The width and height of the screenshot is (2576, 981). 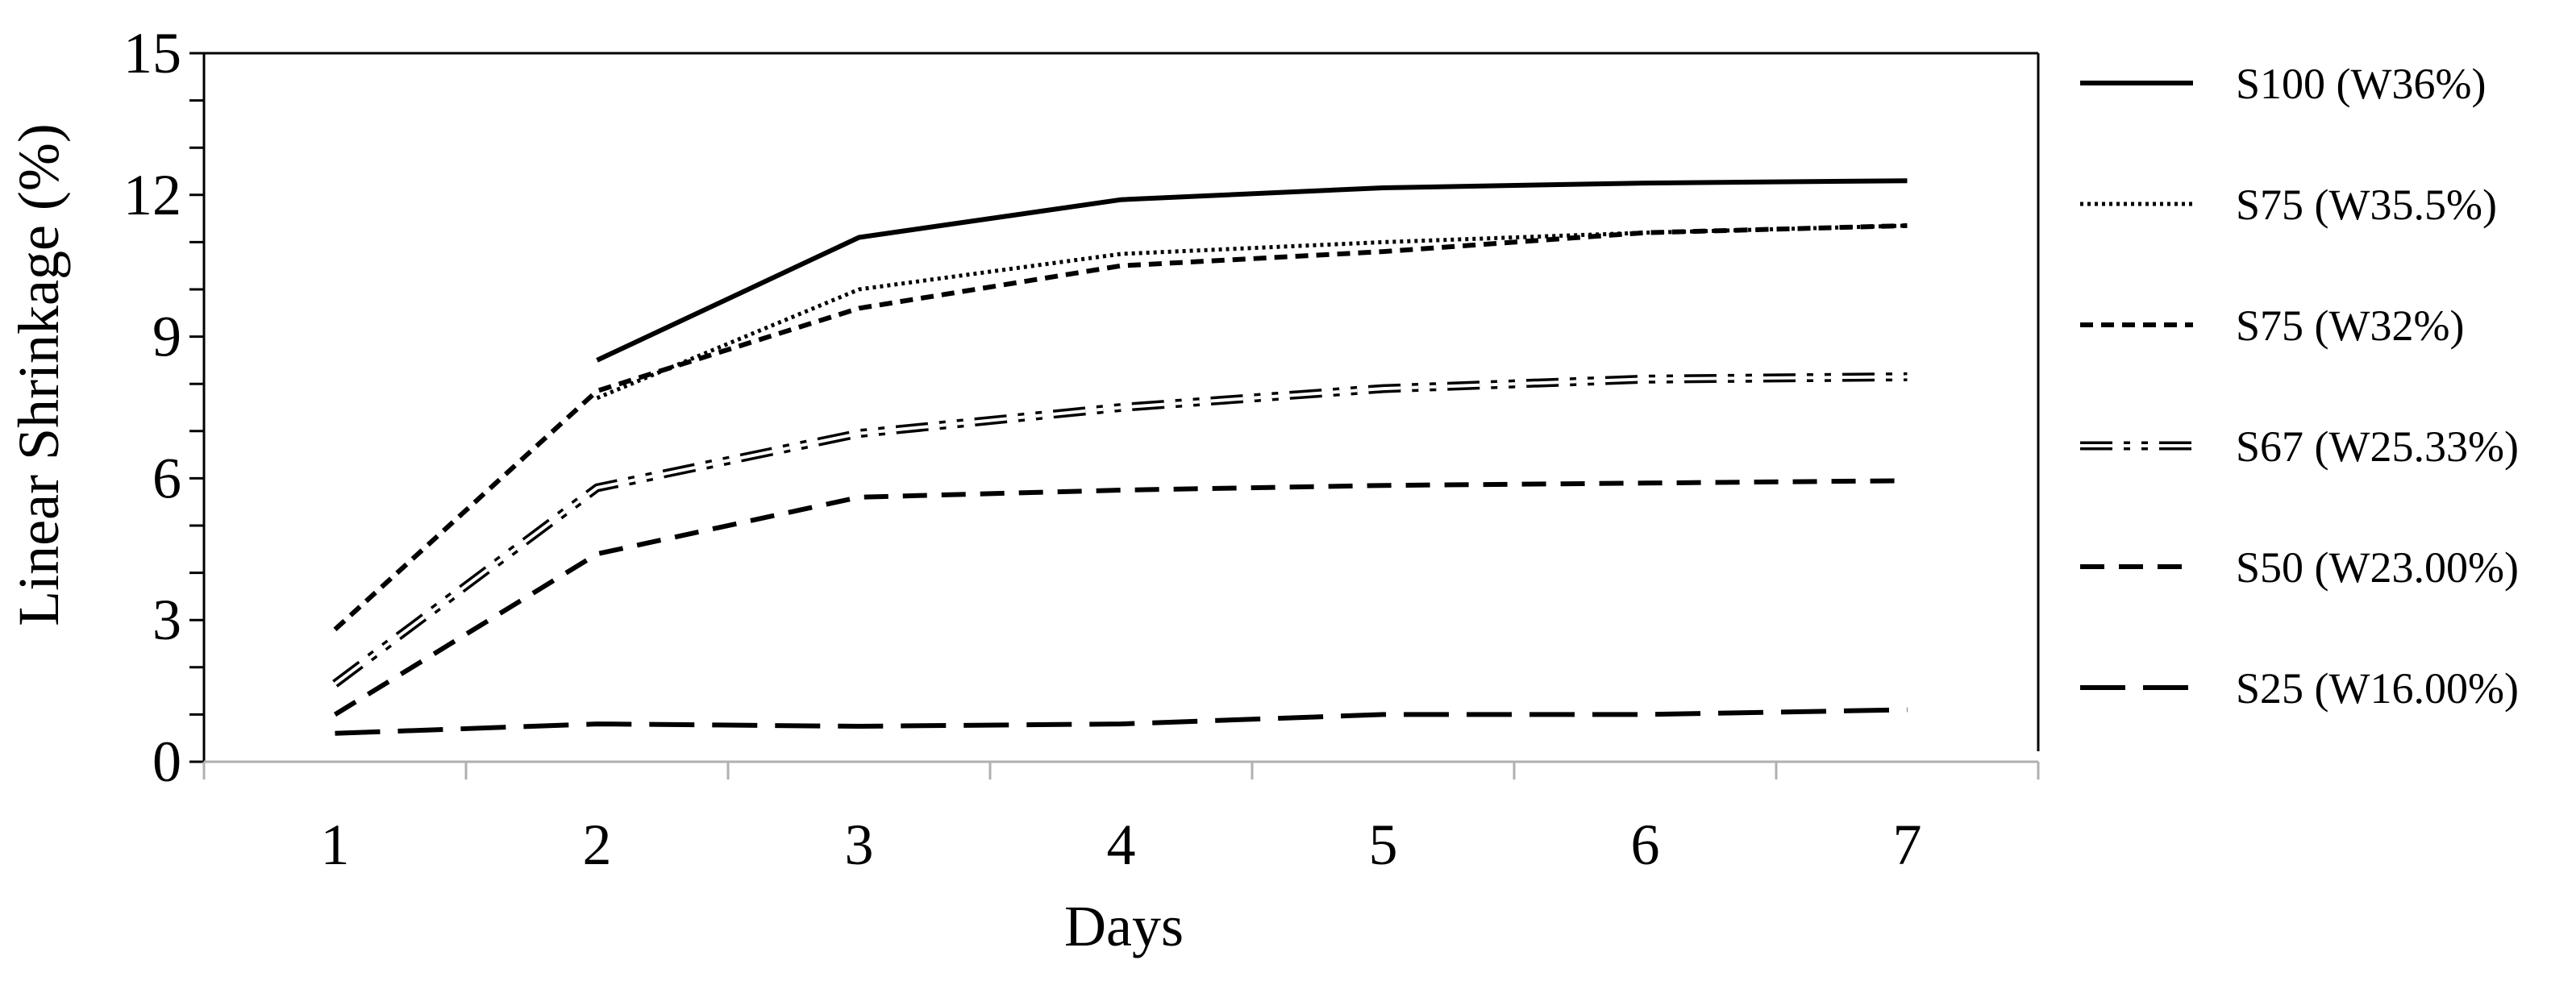 What do you see at coordinates (167, 337) in the screenshot?
I see `y-tick-label: 9` at bounding box center [167, 337].